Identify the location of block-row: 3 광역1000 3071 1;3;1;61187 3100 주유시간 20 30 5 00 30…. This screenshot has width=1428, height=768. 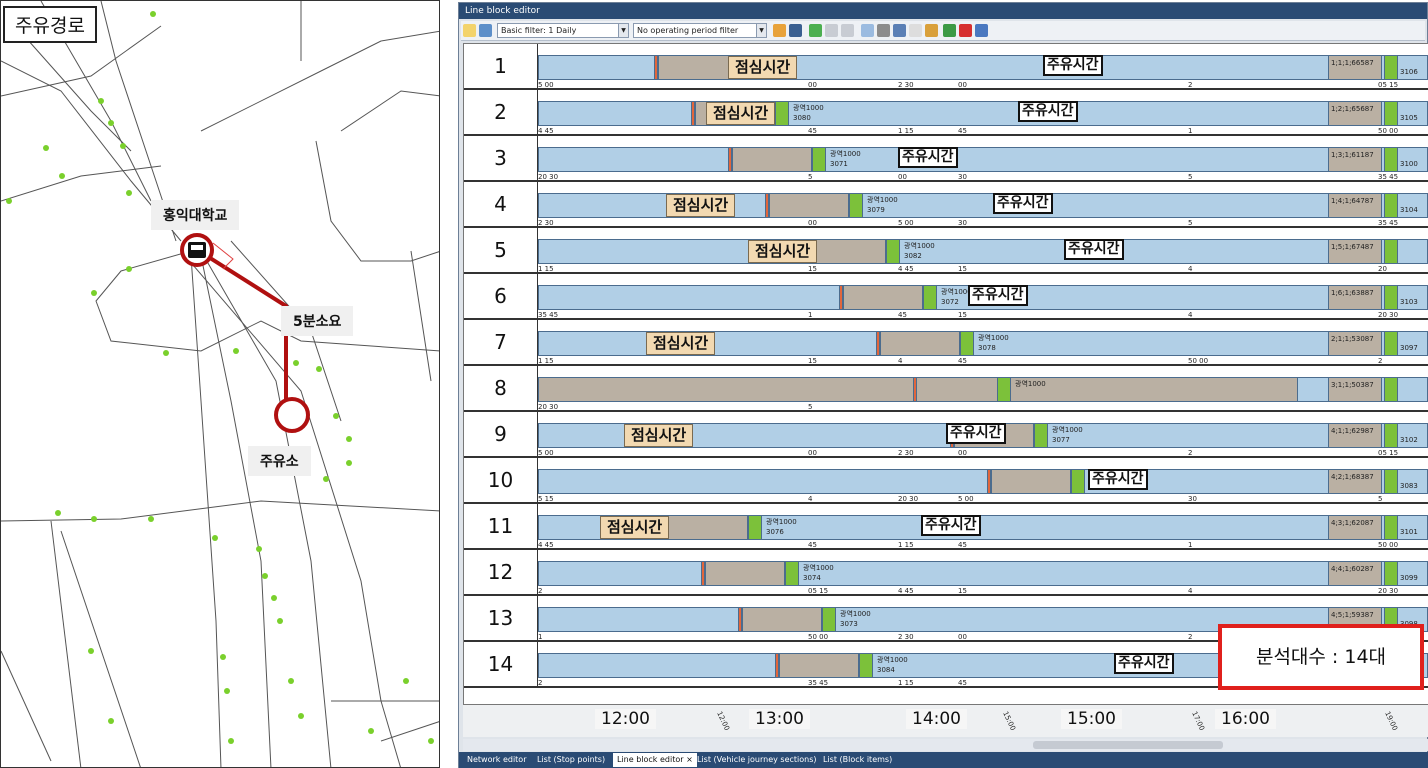
(946, 159).